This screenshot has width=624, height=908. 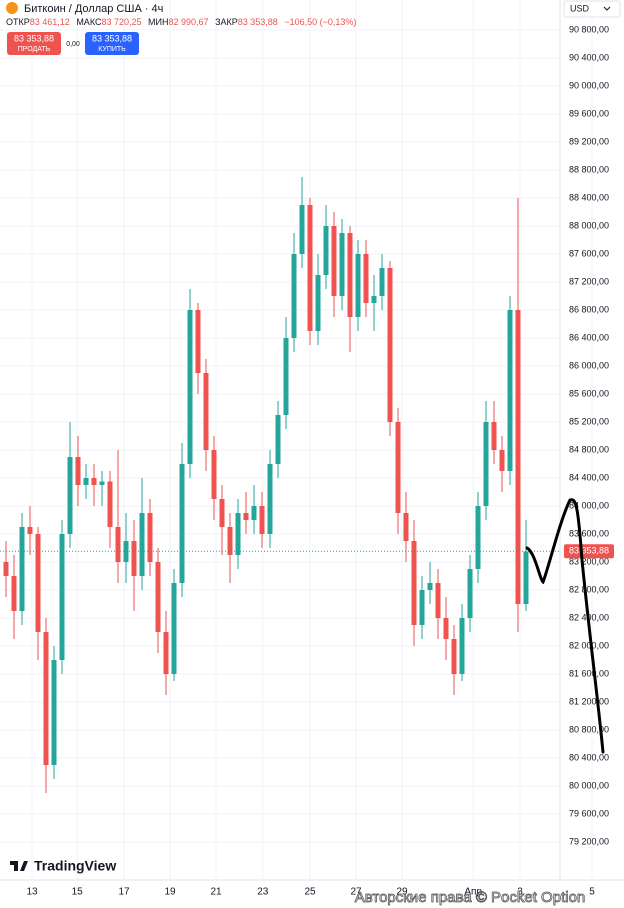 What do you see at coordinates (226, 22) in the screenshot?
I see `ohlc-label: ЗАКР` at bounding box center [226, 22].